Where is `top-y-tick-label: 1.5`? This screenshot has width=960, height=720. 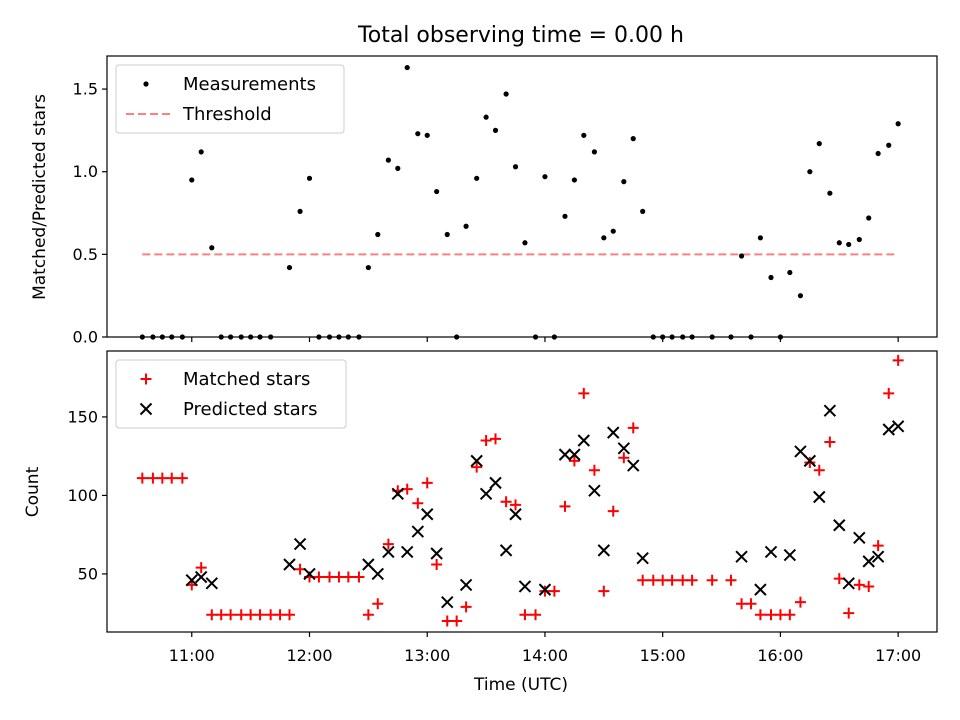 top-y-tick-label: 1.5 is located at coordinates (85, 89).